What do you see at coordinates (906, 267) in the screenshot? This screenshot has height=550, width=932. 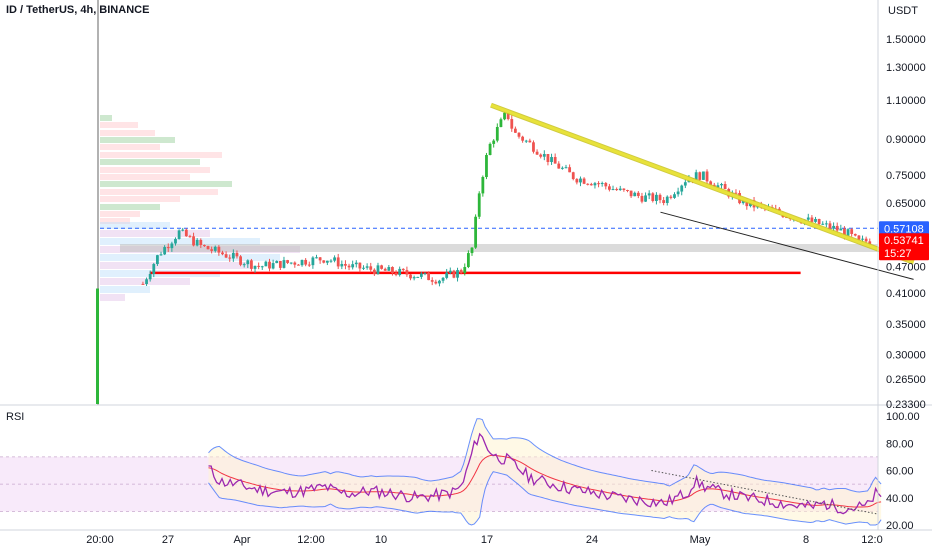 I see `price-tick-label: 0.47000` at bounding box center [906, 267].